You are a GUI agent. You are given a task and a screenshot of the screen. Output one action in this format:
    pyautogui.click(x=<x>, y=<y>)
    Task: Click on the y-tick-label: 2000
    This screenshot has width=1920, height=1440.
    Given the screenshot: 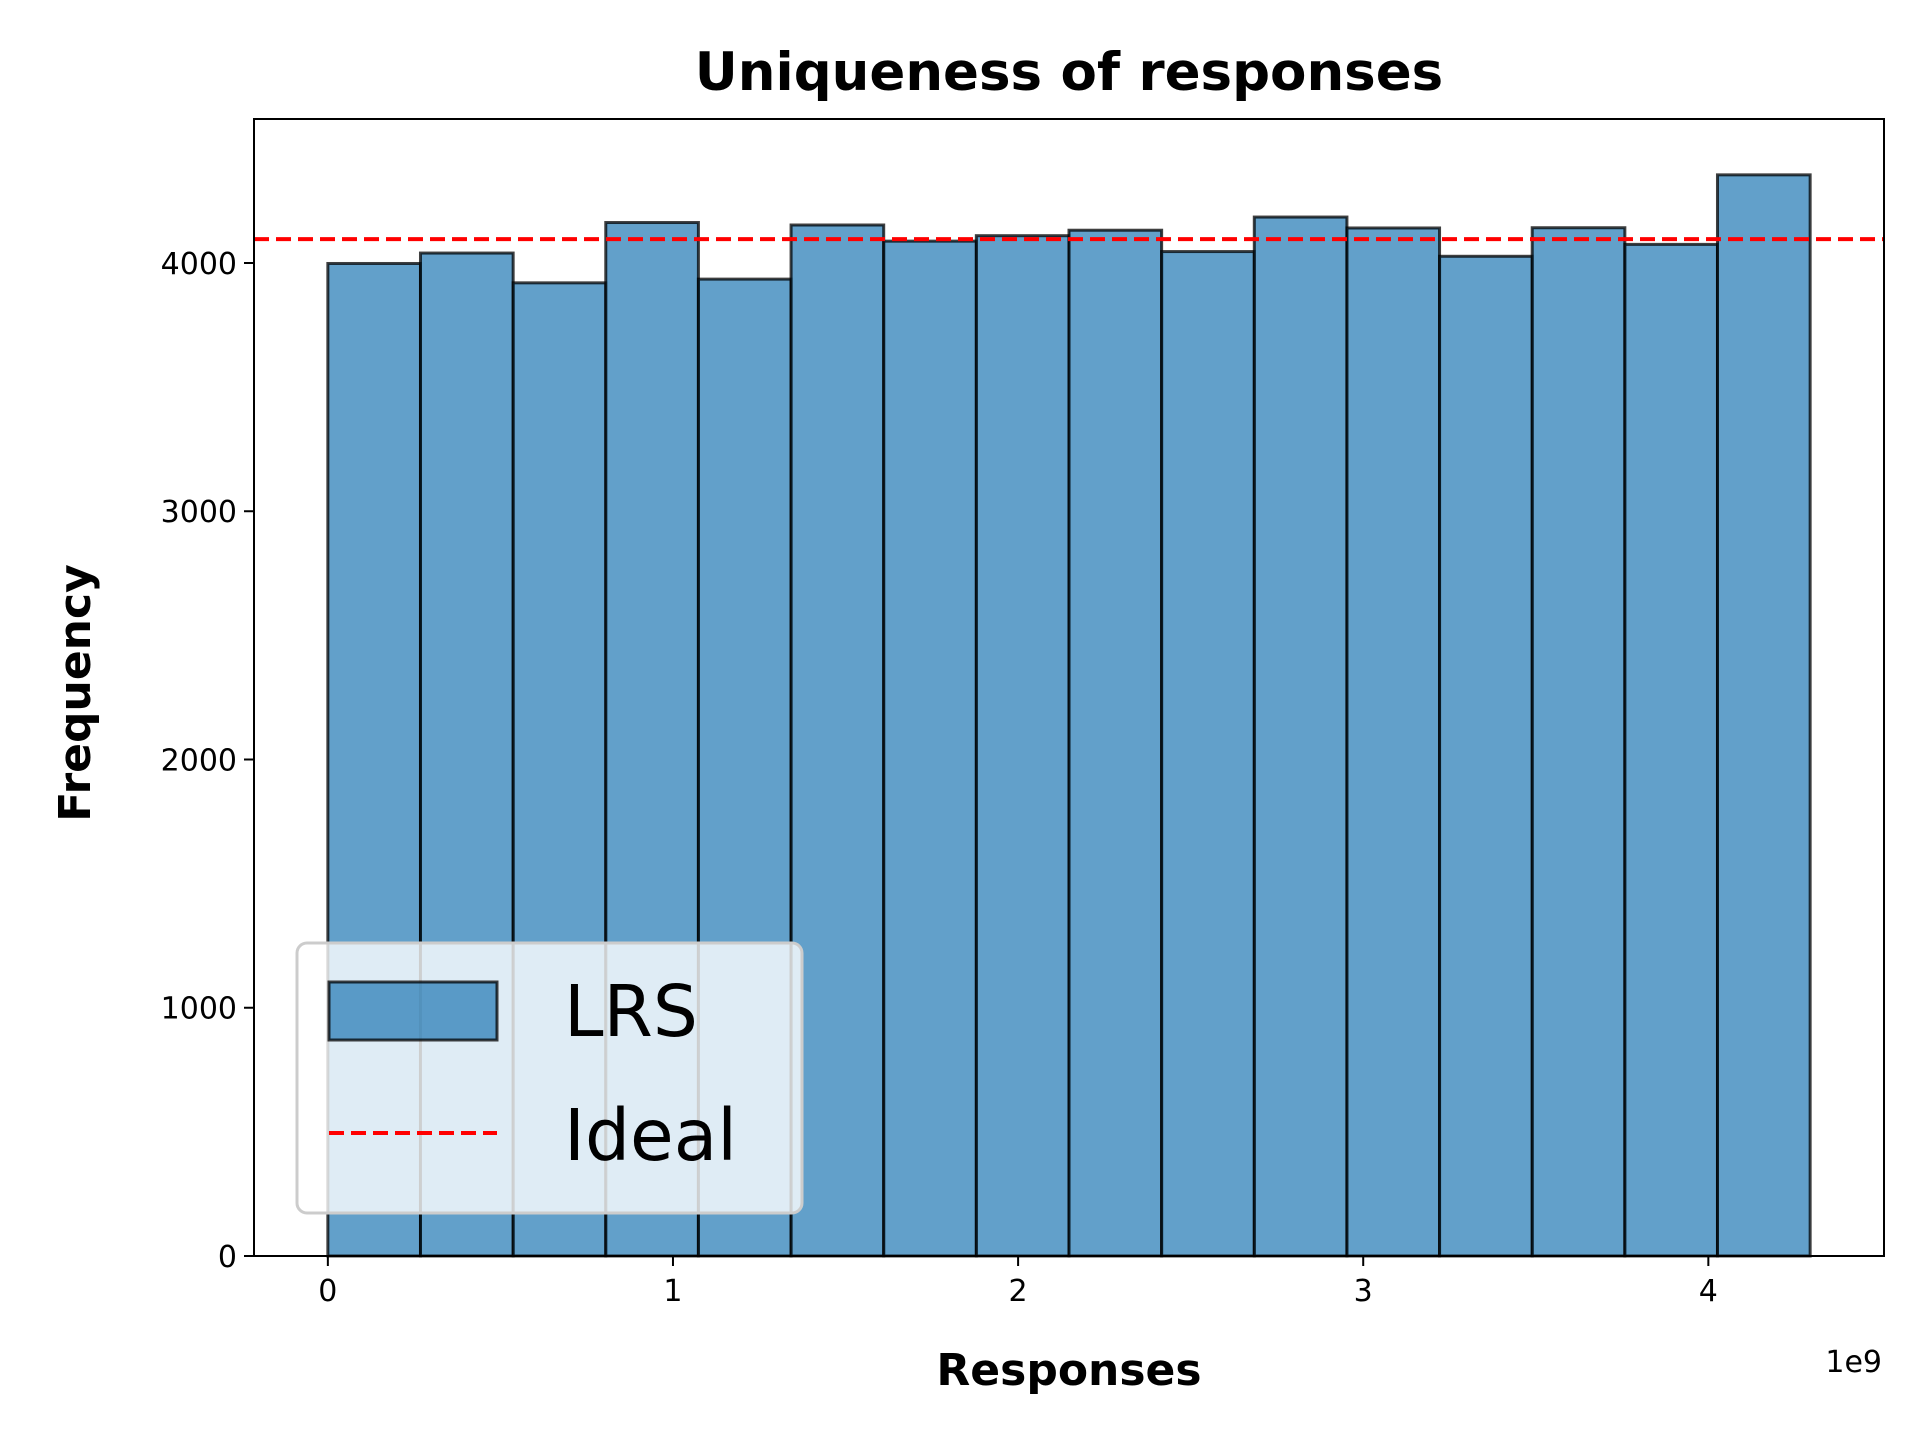 What is the action you would take?
    pyautogui.click(x=199, y=760)
    